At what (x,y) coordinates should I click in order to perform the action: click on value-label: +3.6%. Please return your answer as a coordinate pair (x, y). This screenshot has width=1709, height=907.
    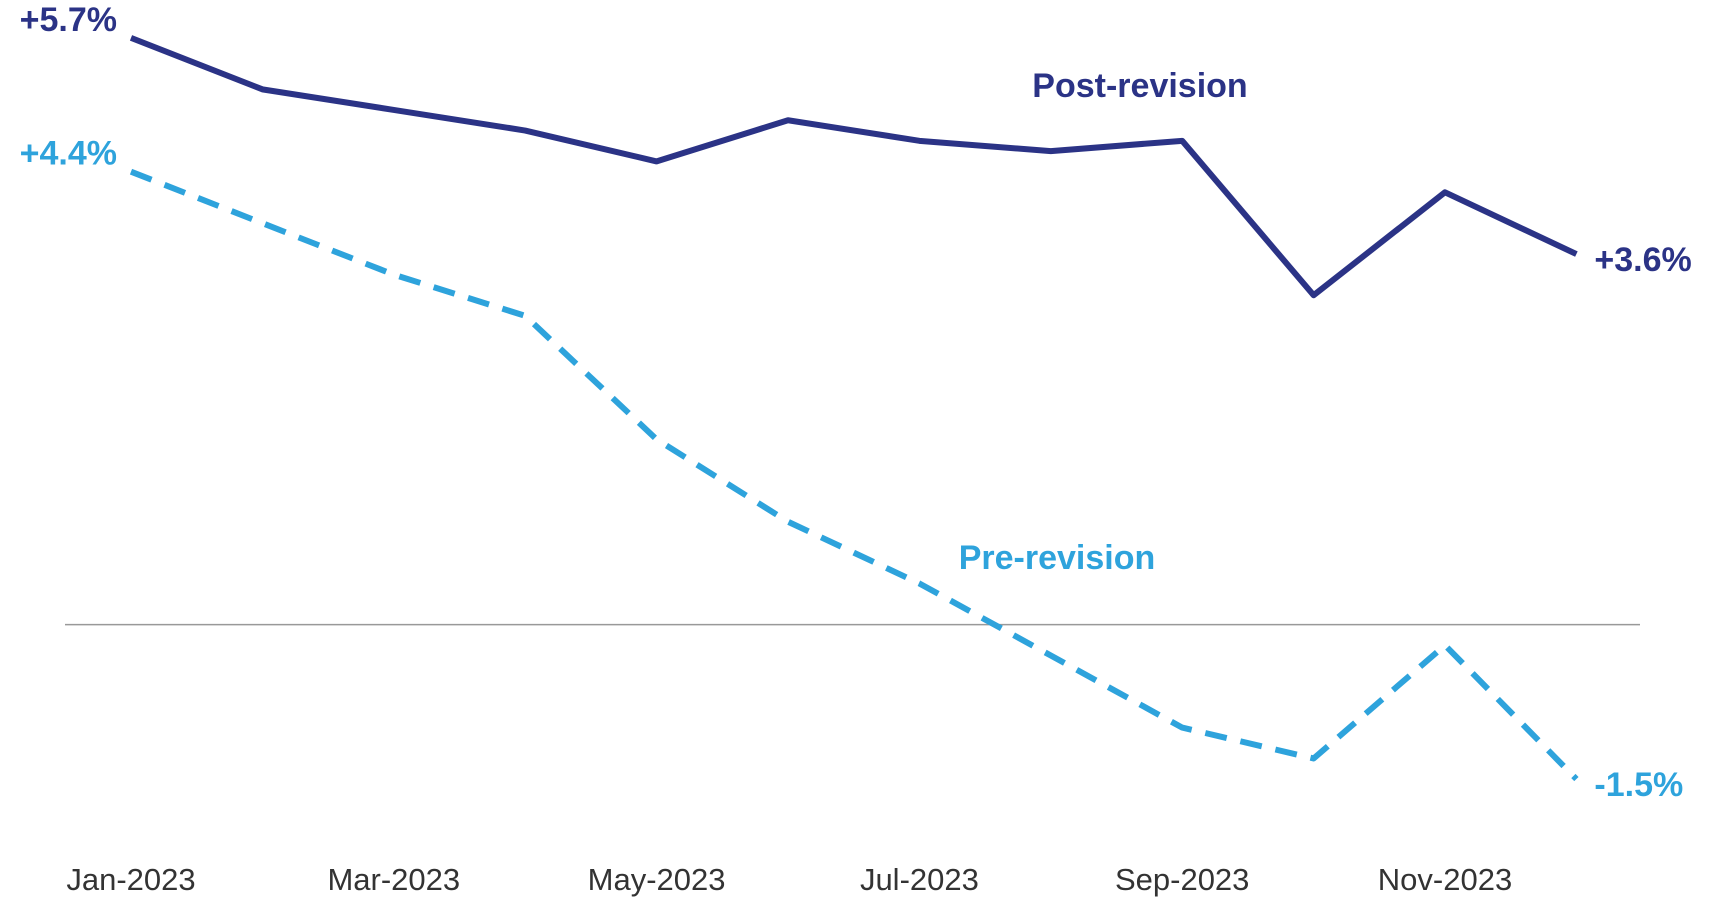
    Looking at the image, I should click on (1642, 260).